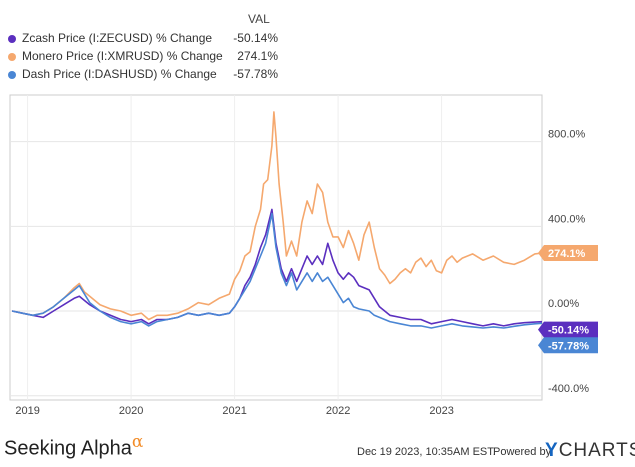  I want to click on legend-label: Monero Price (I:XMRUSD) % Change, so click(122, 56).